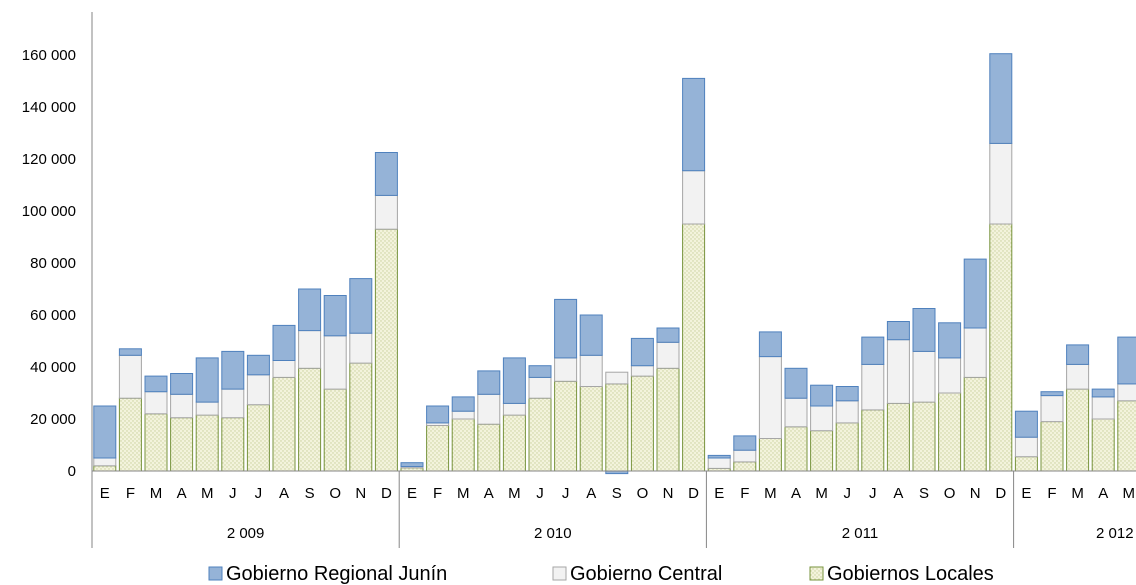 The height and width of the screenshot is (585, 1136). I want to click on y-tick-label: 80 000, so click(53, 263).